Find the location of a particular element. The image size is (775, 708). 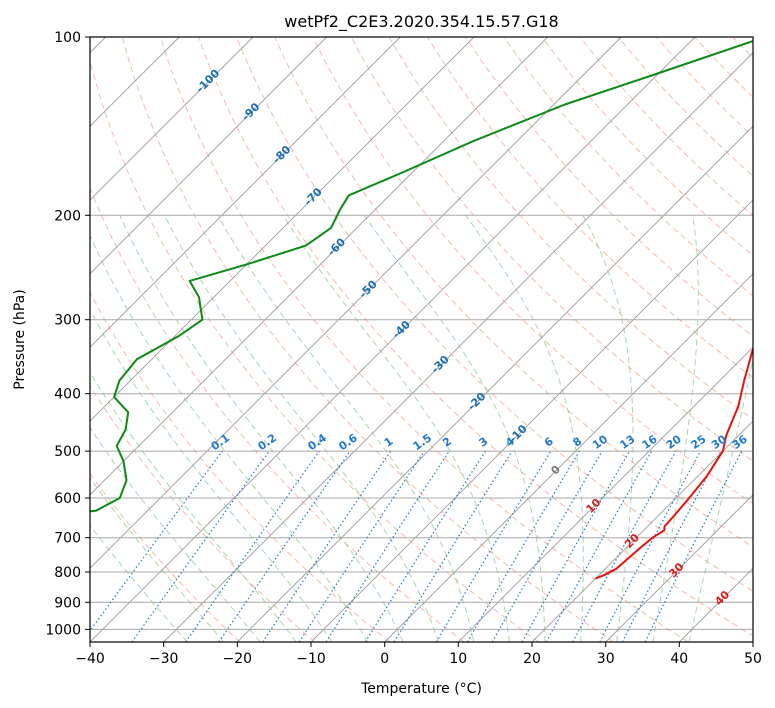

x-axis-label: Temperature (°C) is located at coordinates (421, 689).